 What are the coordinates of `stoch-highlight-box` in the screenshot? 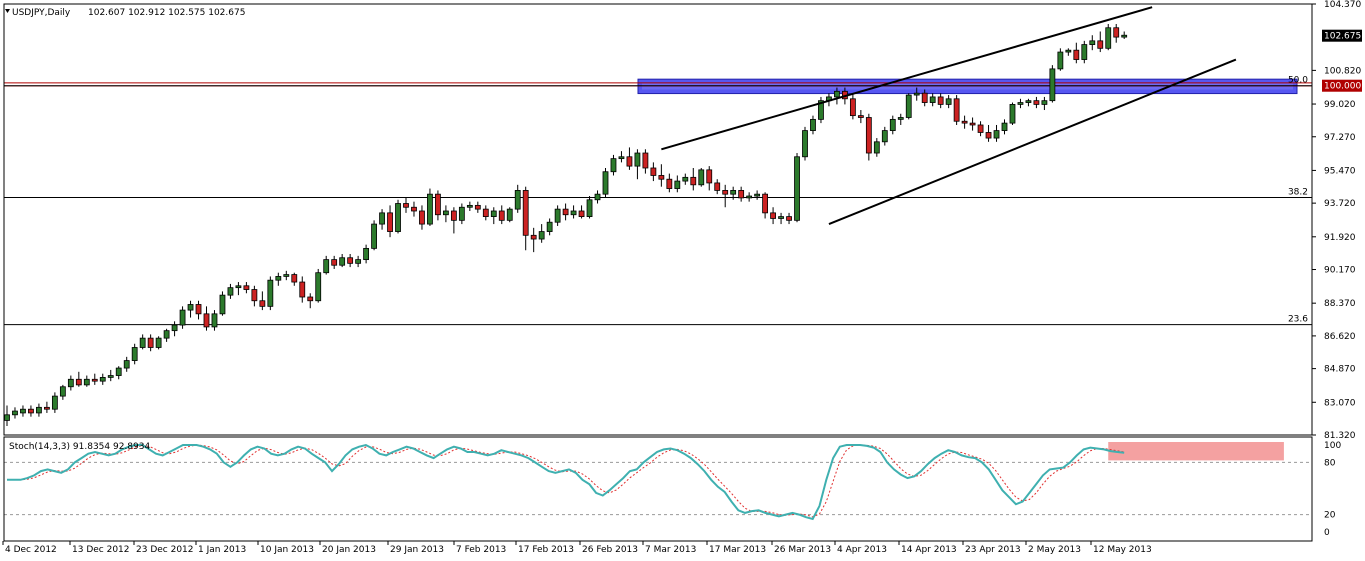 It's located at (1196, 451).